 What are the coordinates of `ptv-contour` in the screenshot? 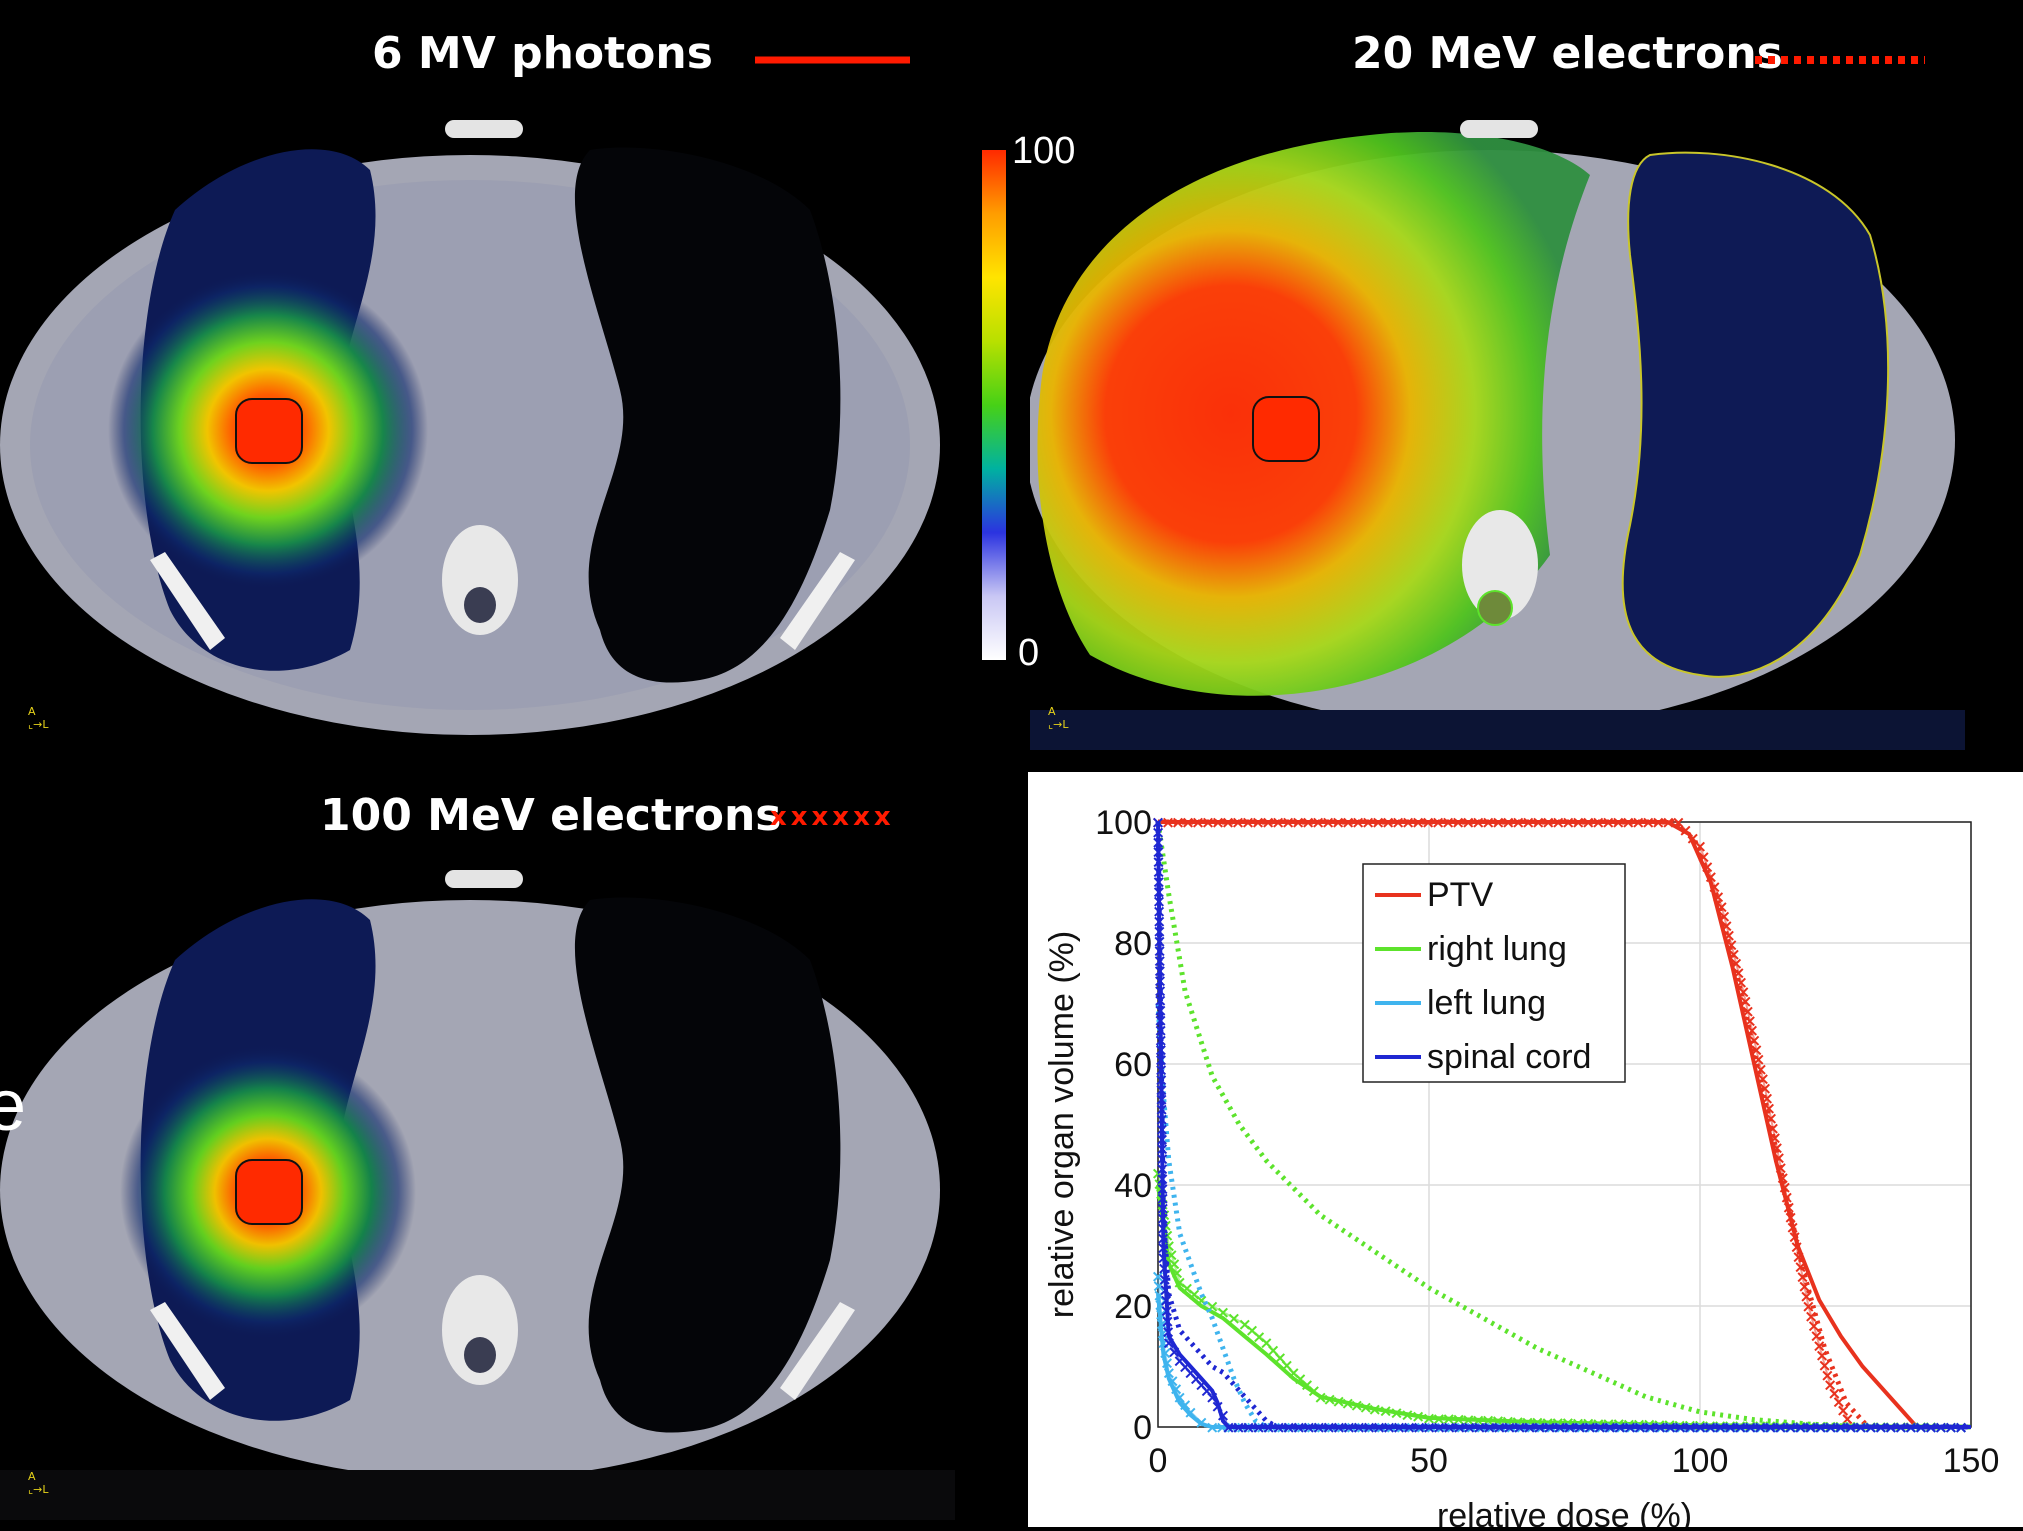 It's located at (1286, 429).